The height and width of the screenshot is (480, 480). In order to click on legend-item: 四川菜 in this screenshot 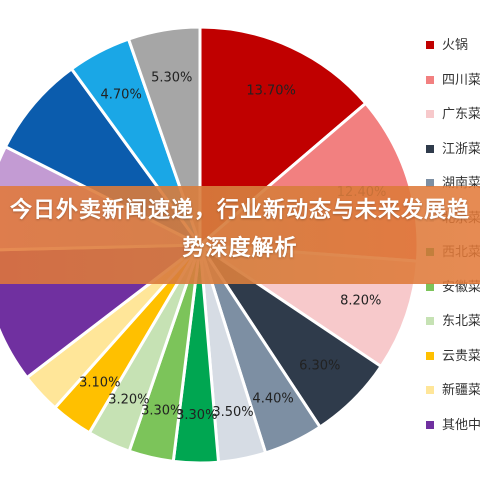, I will do `click(453, 81)`.